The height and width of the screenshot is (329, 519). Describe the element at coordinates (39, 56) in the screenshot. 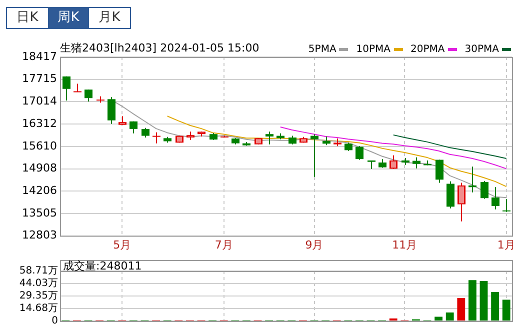

I see `y-tick-label: 18417` at that location.